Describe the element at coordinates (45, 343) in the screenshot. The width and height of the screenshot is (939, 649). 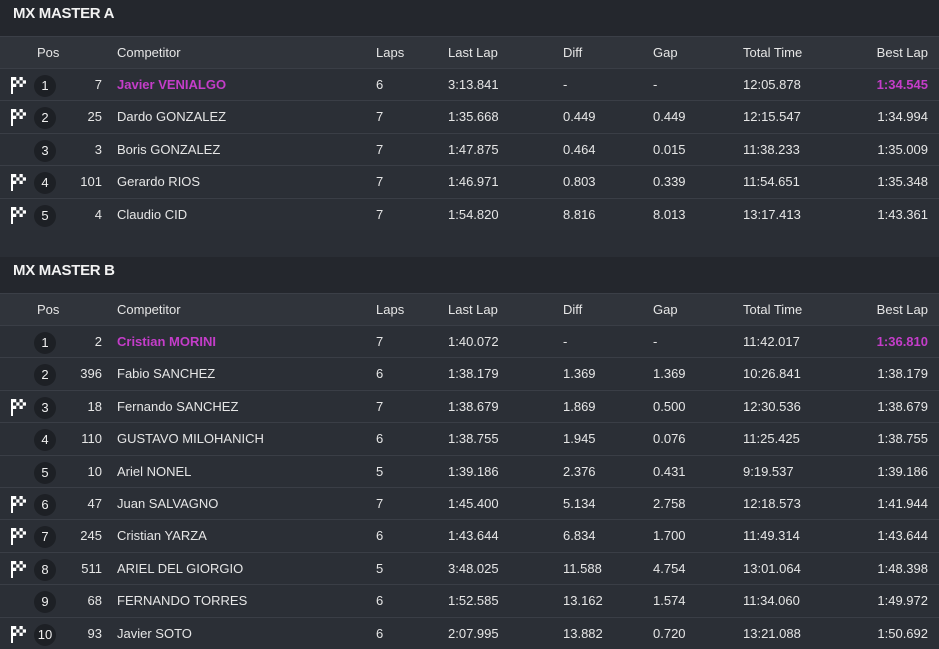
I see `position-badge: 1` at that location.